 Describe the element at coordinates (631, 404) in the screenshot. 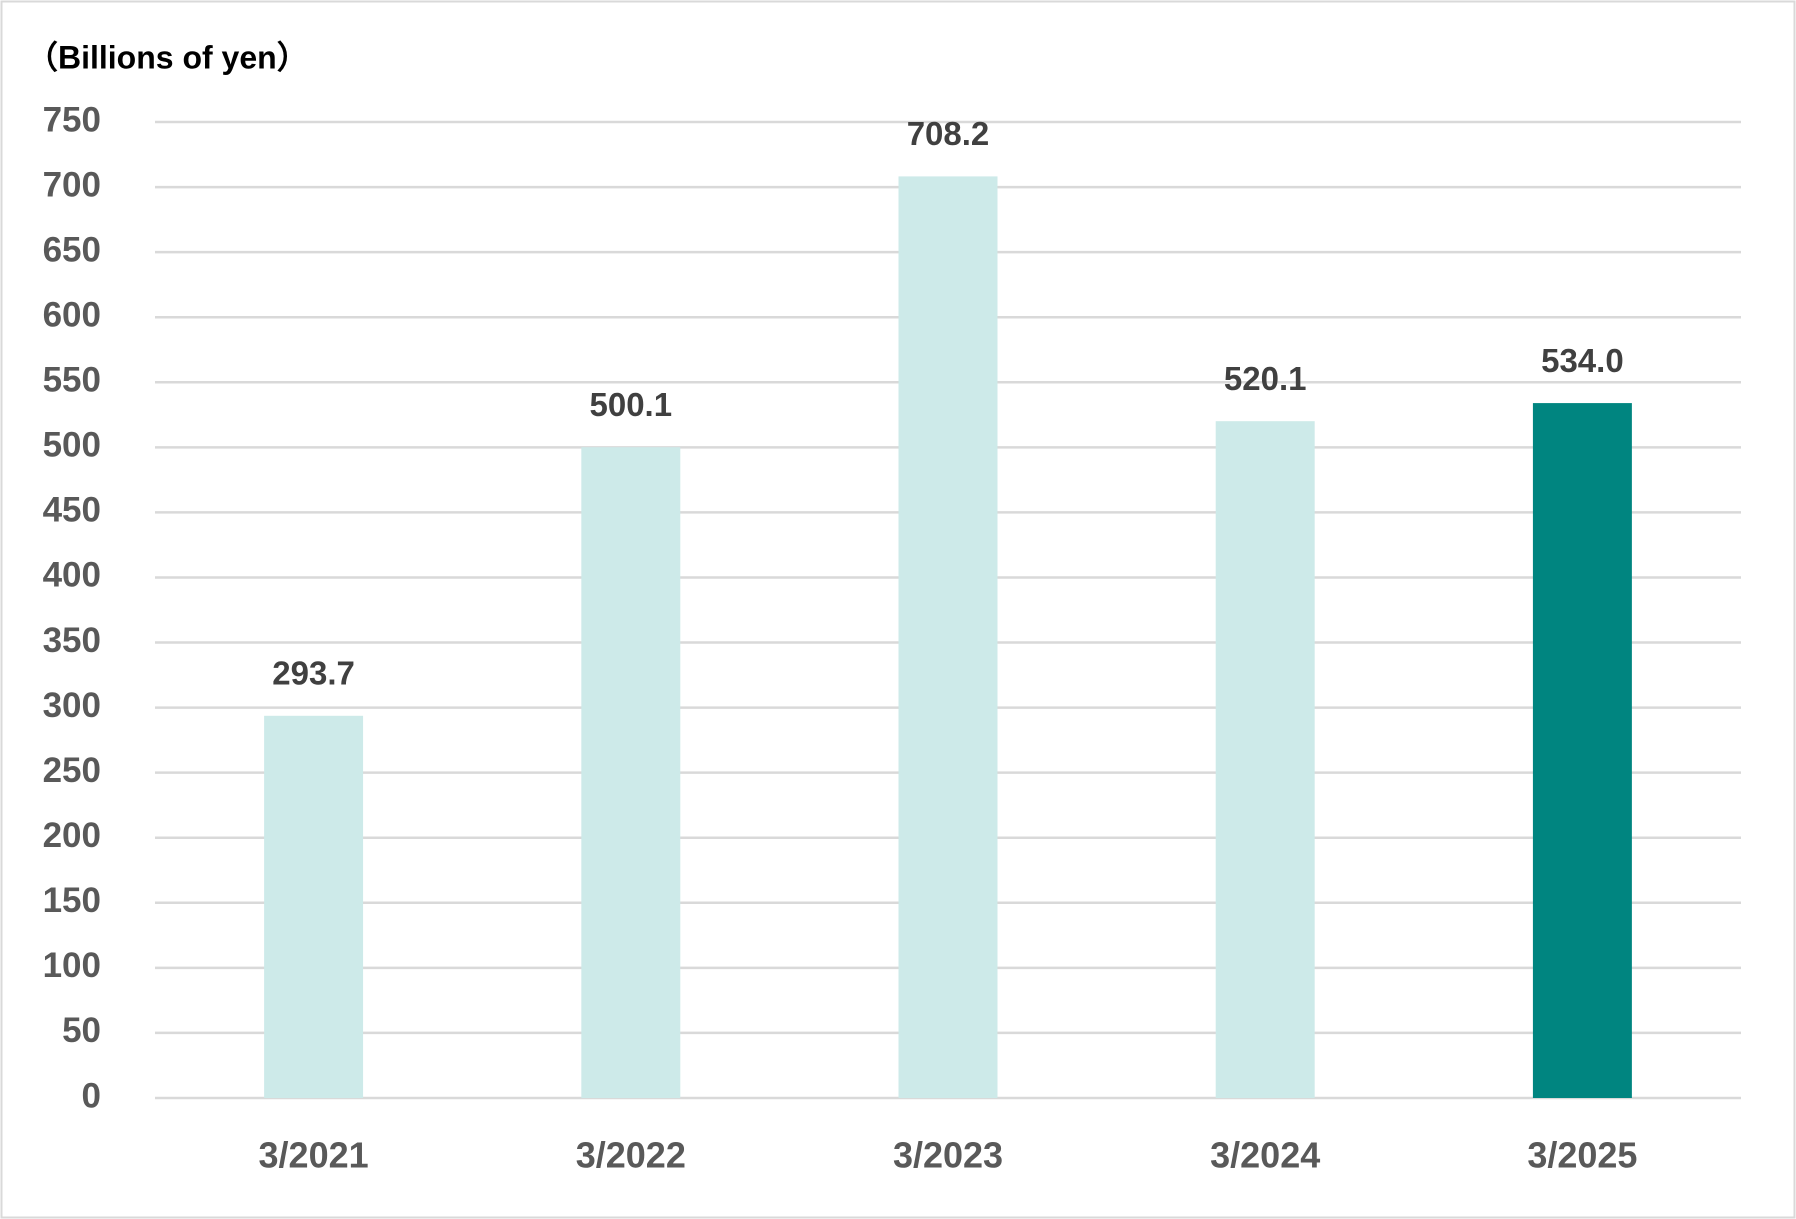

I see `value-label: 500.1` at that location.